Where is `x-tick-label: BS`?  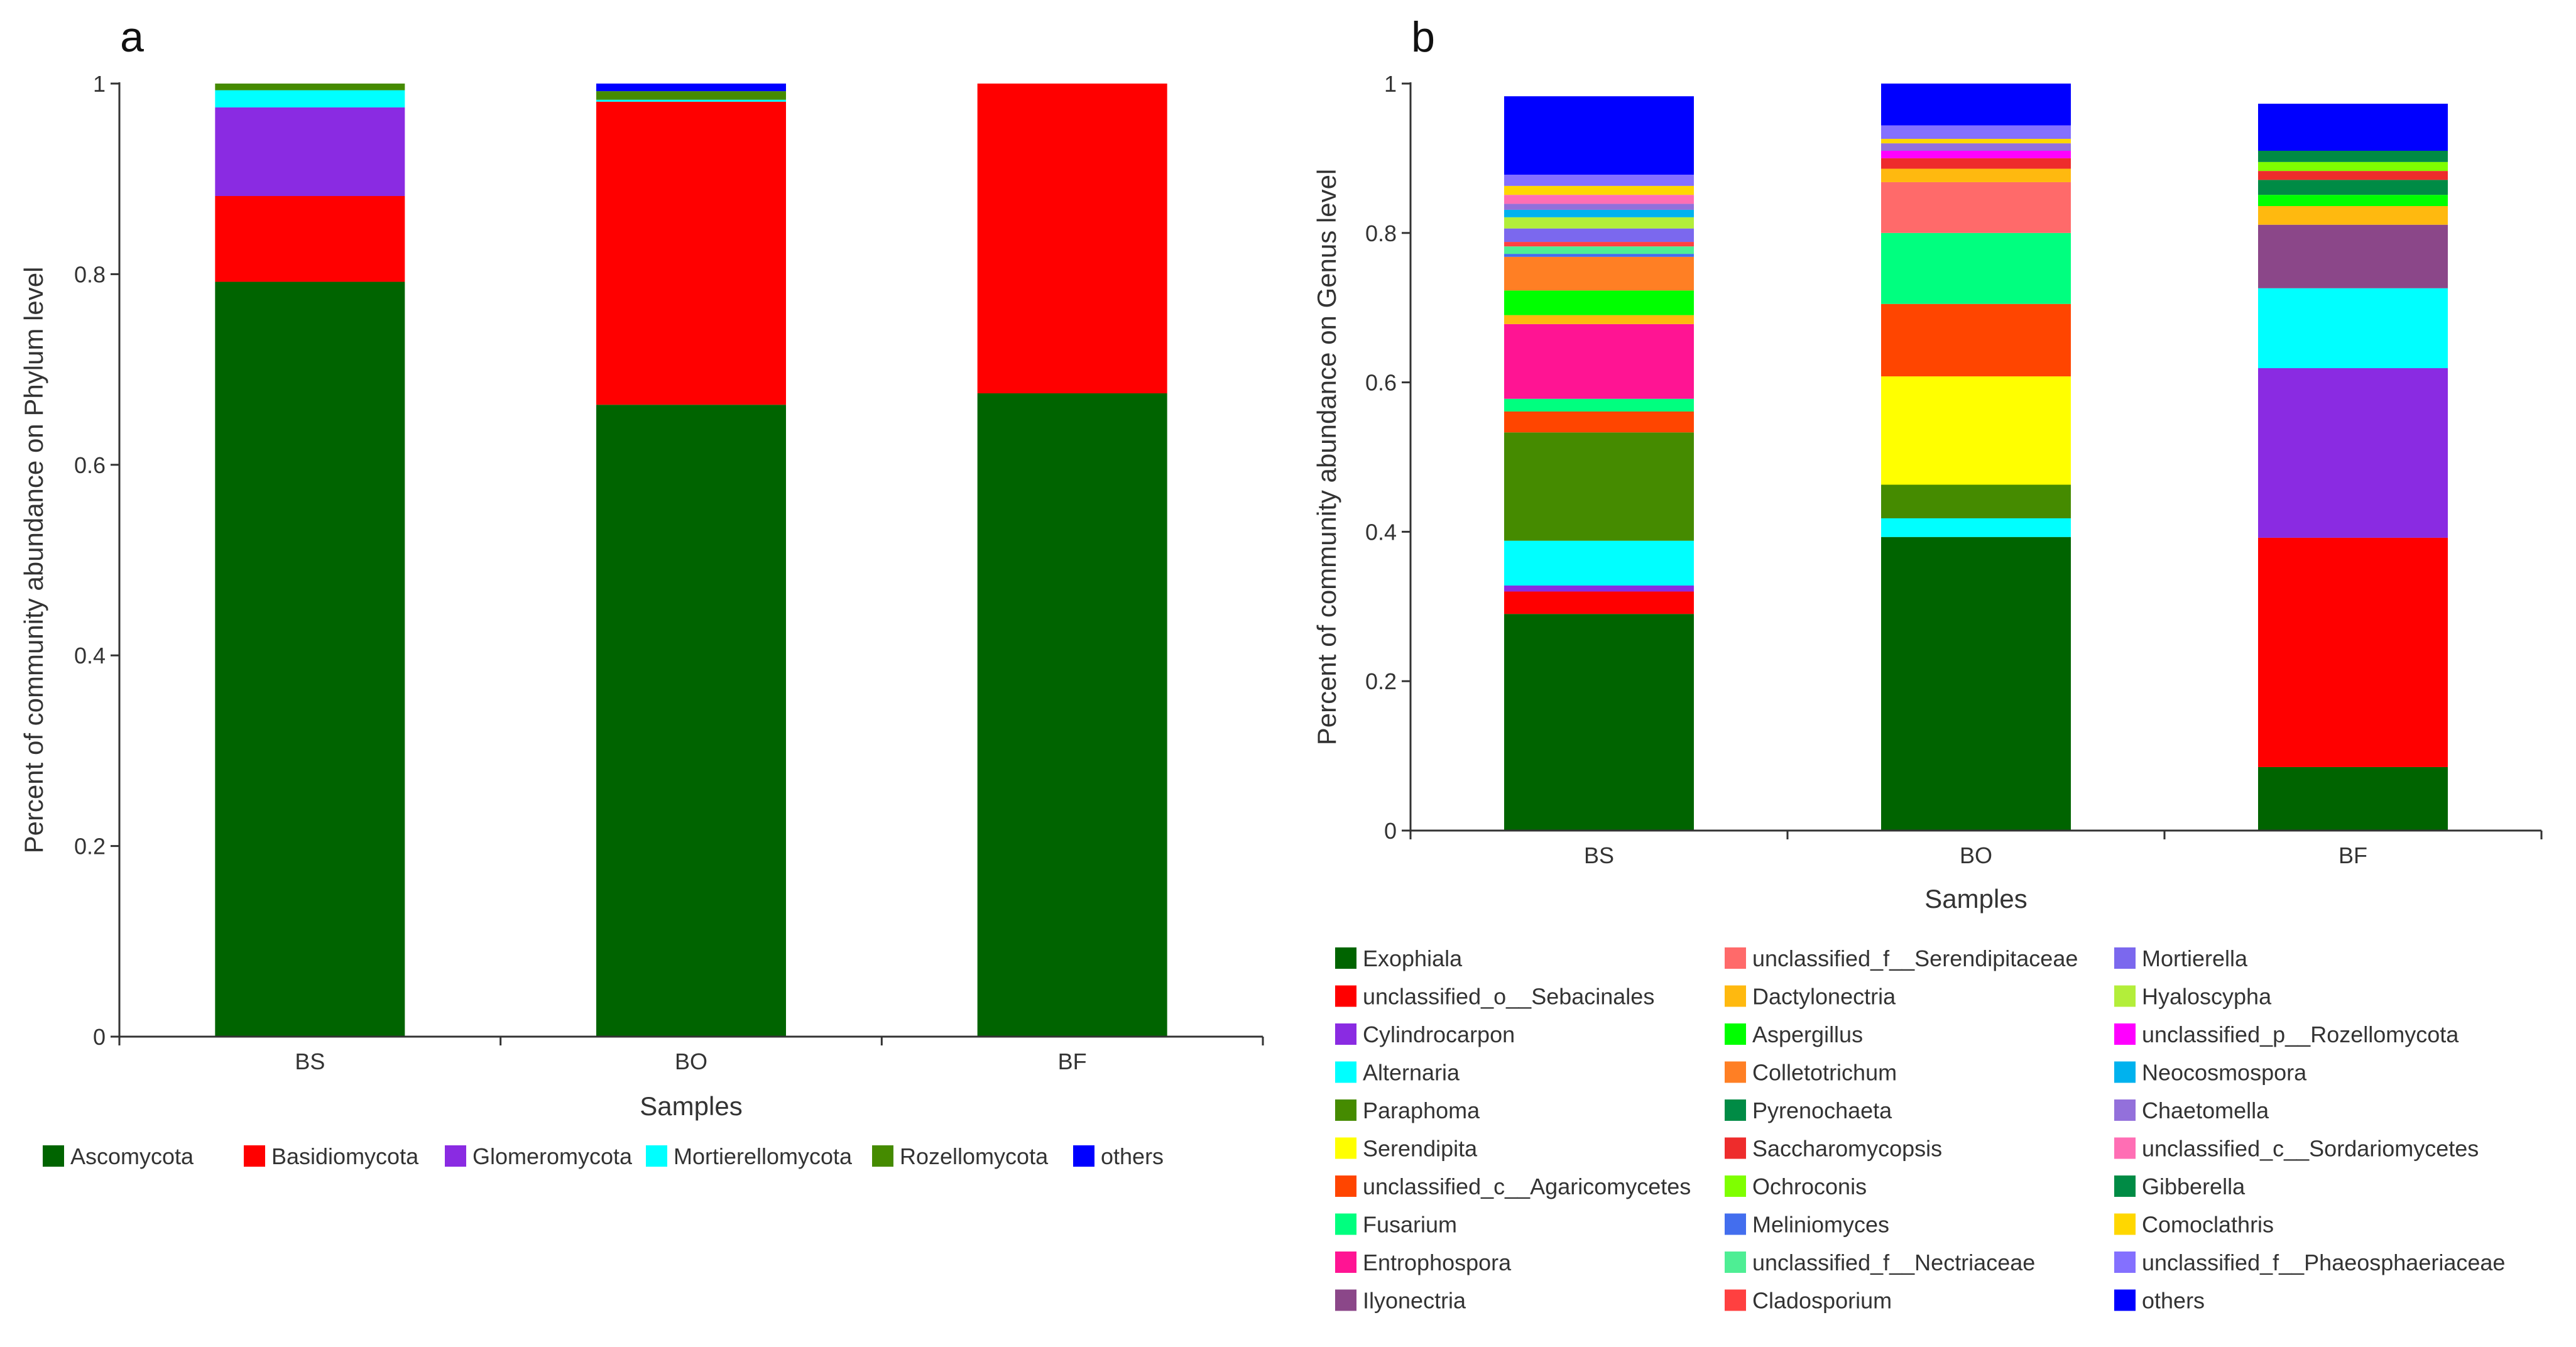
x-tick-label: BS is located at coordinates (1599, 855).